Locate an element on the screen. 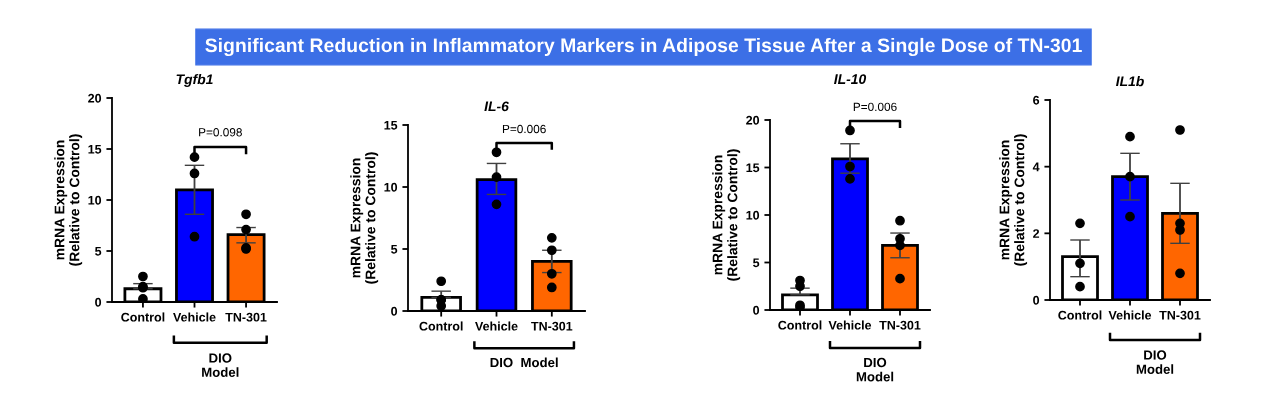  annotation: P=0.098 is located at coordinates (220, 132).